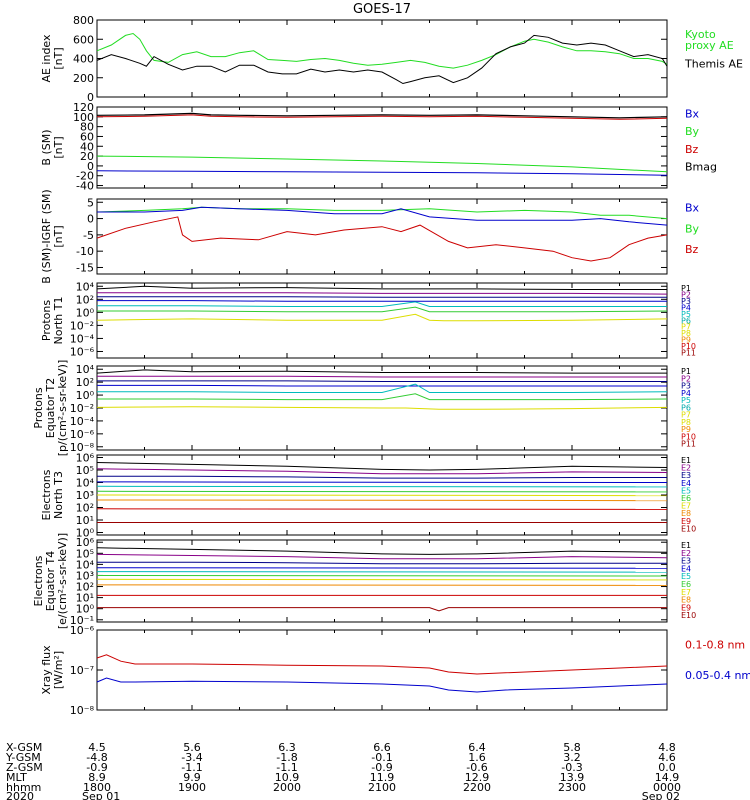  I want to click on series-line-p7, so click(382, 408).